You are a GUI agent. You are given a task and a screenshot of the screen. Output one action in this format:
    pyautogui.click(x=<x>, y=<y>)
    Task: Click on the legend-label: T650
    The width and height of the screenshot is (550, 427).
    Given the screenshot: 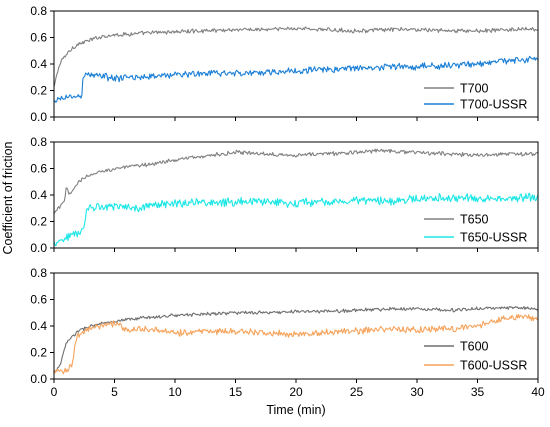 What is the action you would take?
    pyautogui.click(x=474, y=220)
    